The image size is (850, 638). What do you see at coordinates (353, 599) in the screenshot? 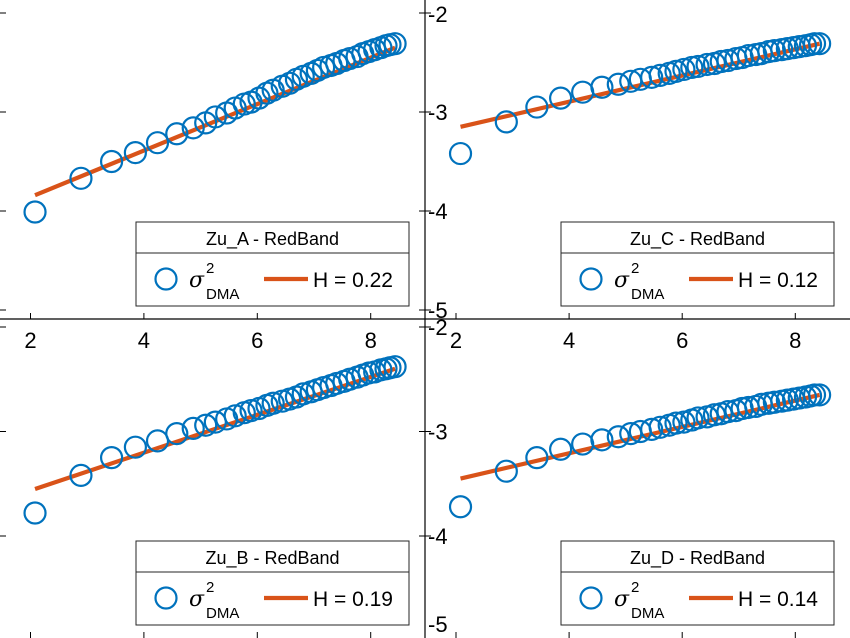
I see `legend-line-label: H = 0.19` at bounding box center [353, 599].